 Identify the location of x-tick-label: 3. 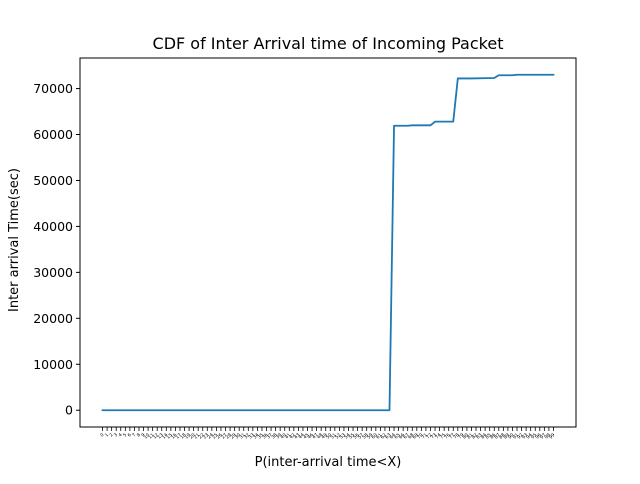
(116, 435).